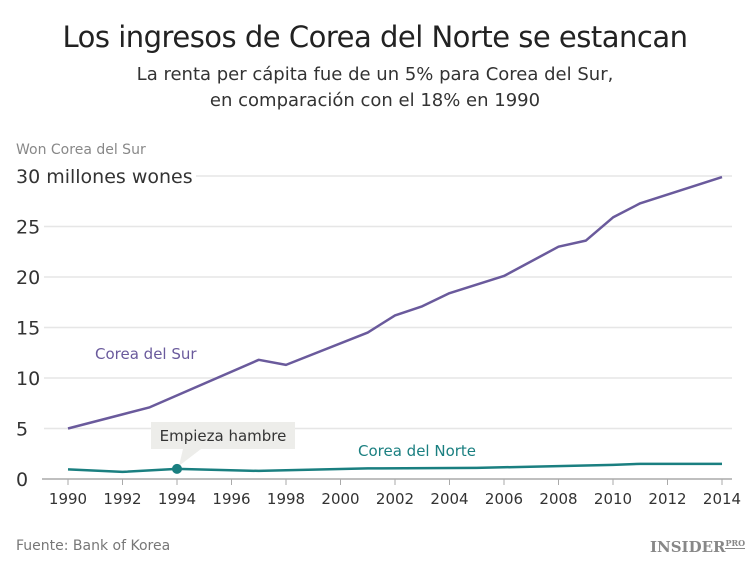 Image resolution: width=750 pixels, height=567 pixels. I want to click on annotation-box, so click(223, 435).